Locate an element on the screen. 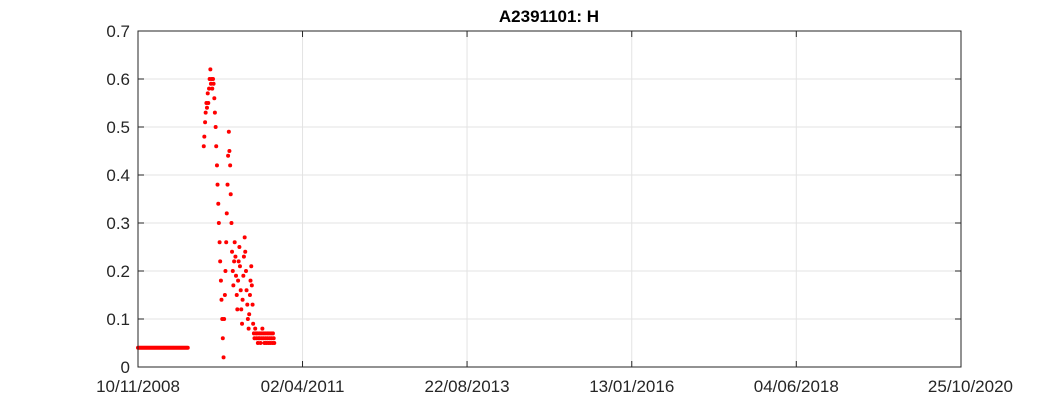  data-points is located at coordinates (206, 213).